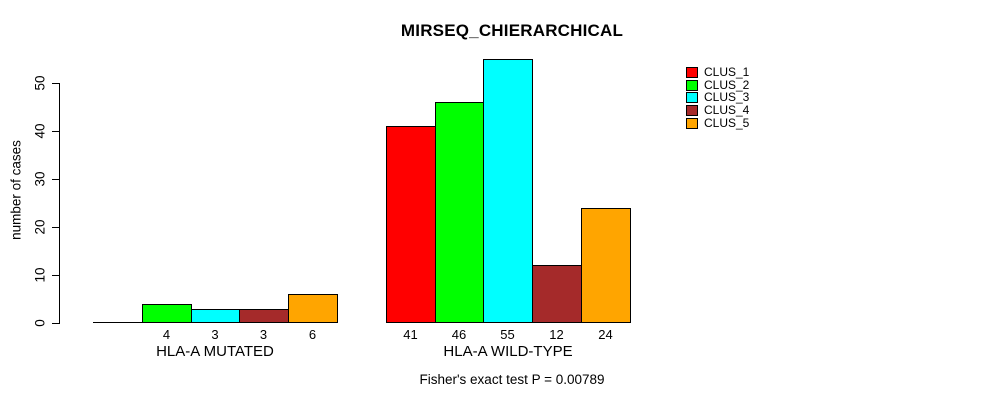 The image size is (990, 400). What do you see at coordinates (40, 131) in the screenshot?
I see `y-tick-label: 40` at bounding box center [40, 131].